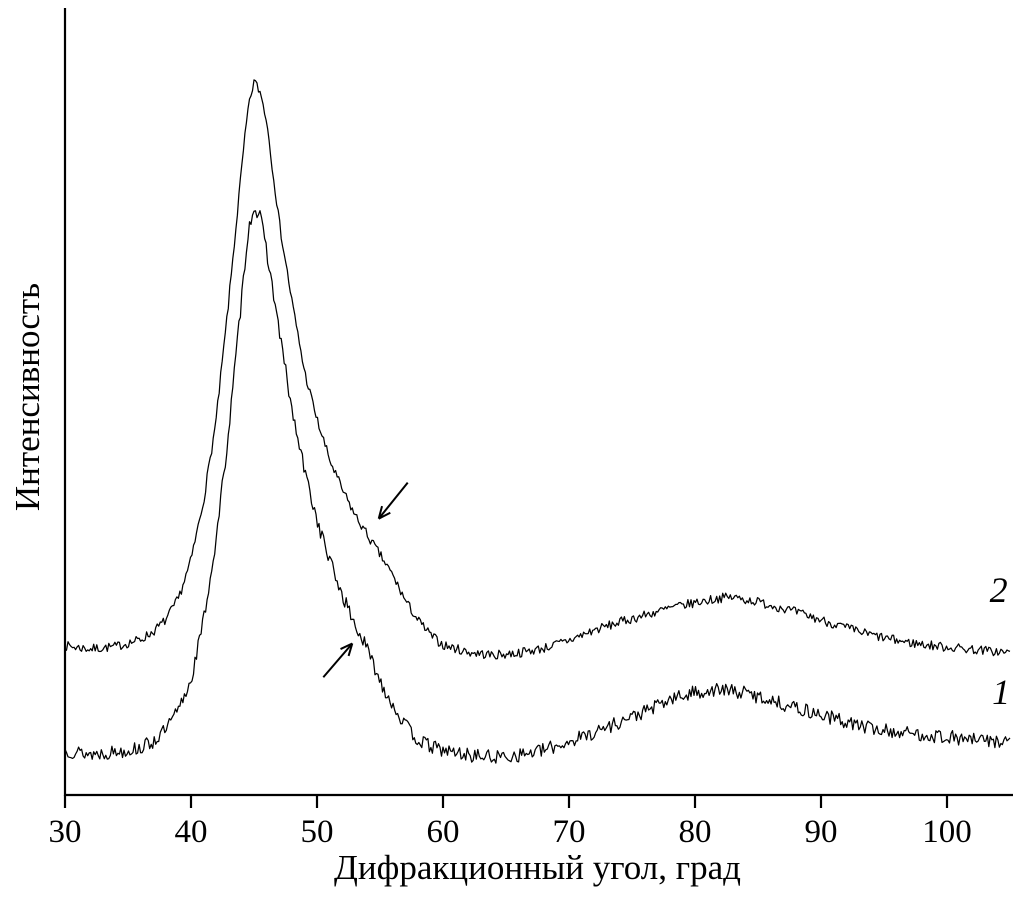 Image resolution: width=1023 pixels, height=903 pixels. I want to click on y-axis-label: Интенсивность, so click(27, 397).